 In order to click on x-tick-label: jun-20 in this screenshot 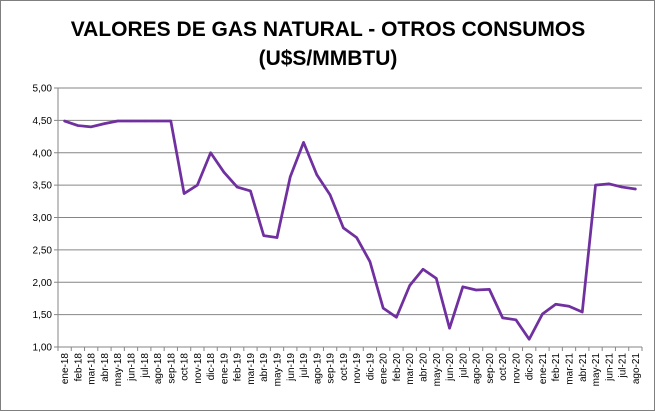, I will do `click(450, 367)`.